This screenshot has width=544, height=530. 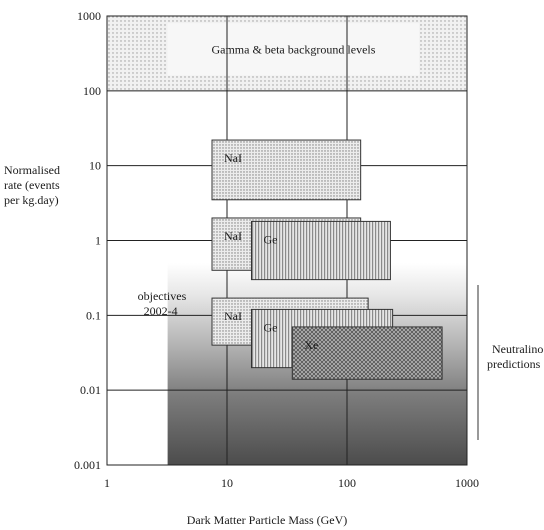 I want to click on region-label-ge-4: Ge, so click(x=270, y=327).